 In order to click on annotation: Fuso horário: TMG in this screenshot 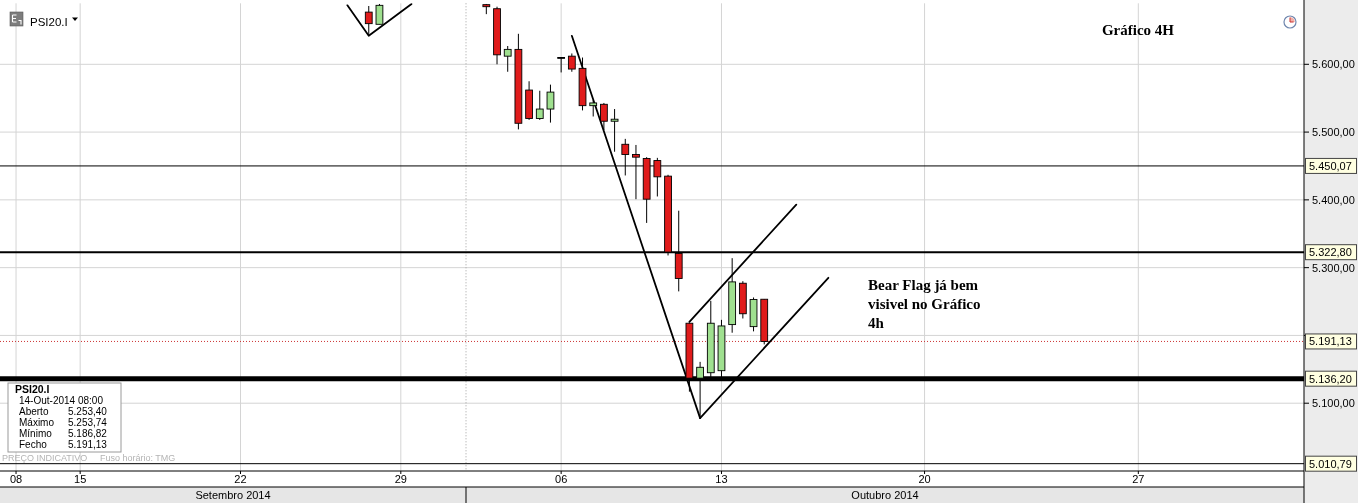, I will do `click(138, 457)`.